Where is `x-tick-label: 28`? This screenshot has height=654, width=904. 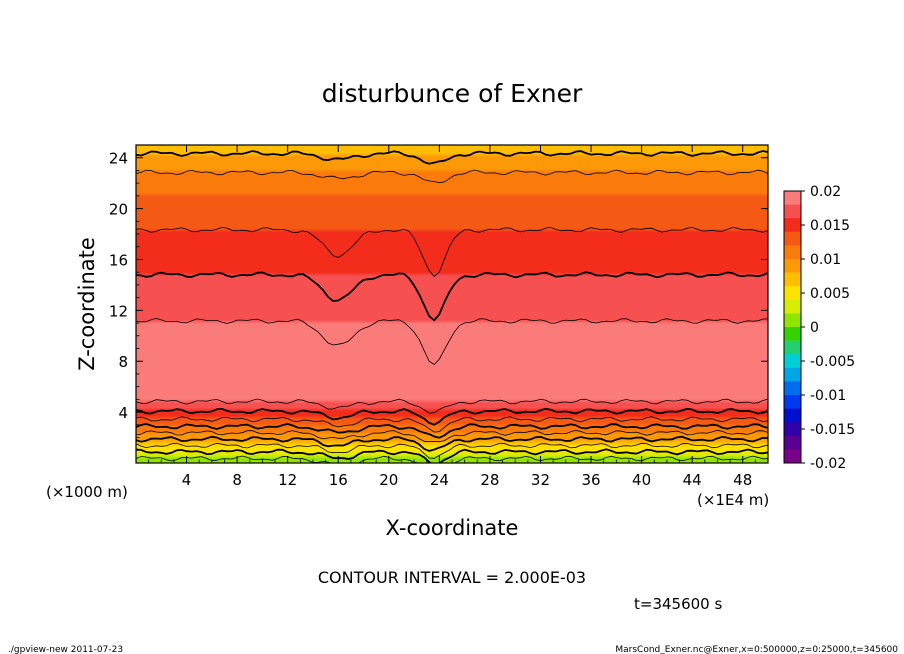 x-tick-label: 28 is located at coordinates (489, 480).